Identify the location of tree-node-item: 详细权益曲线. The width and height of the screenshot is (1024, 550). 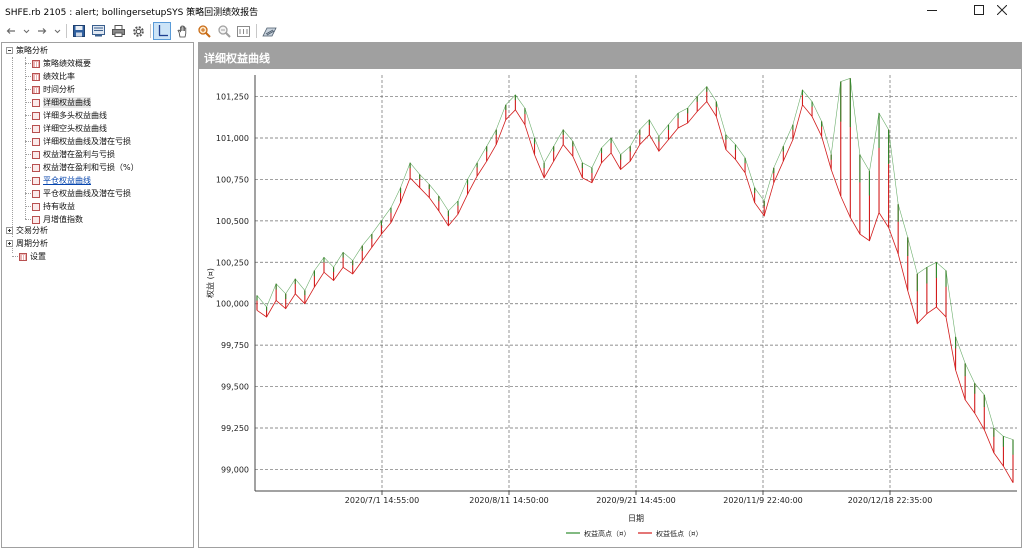
(61, 102).